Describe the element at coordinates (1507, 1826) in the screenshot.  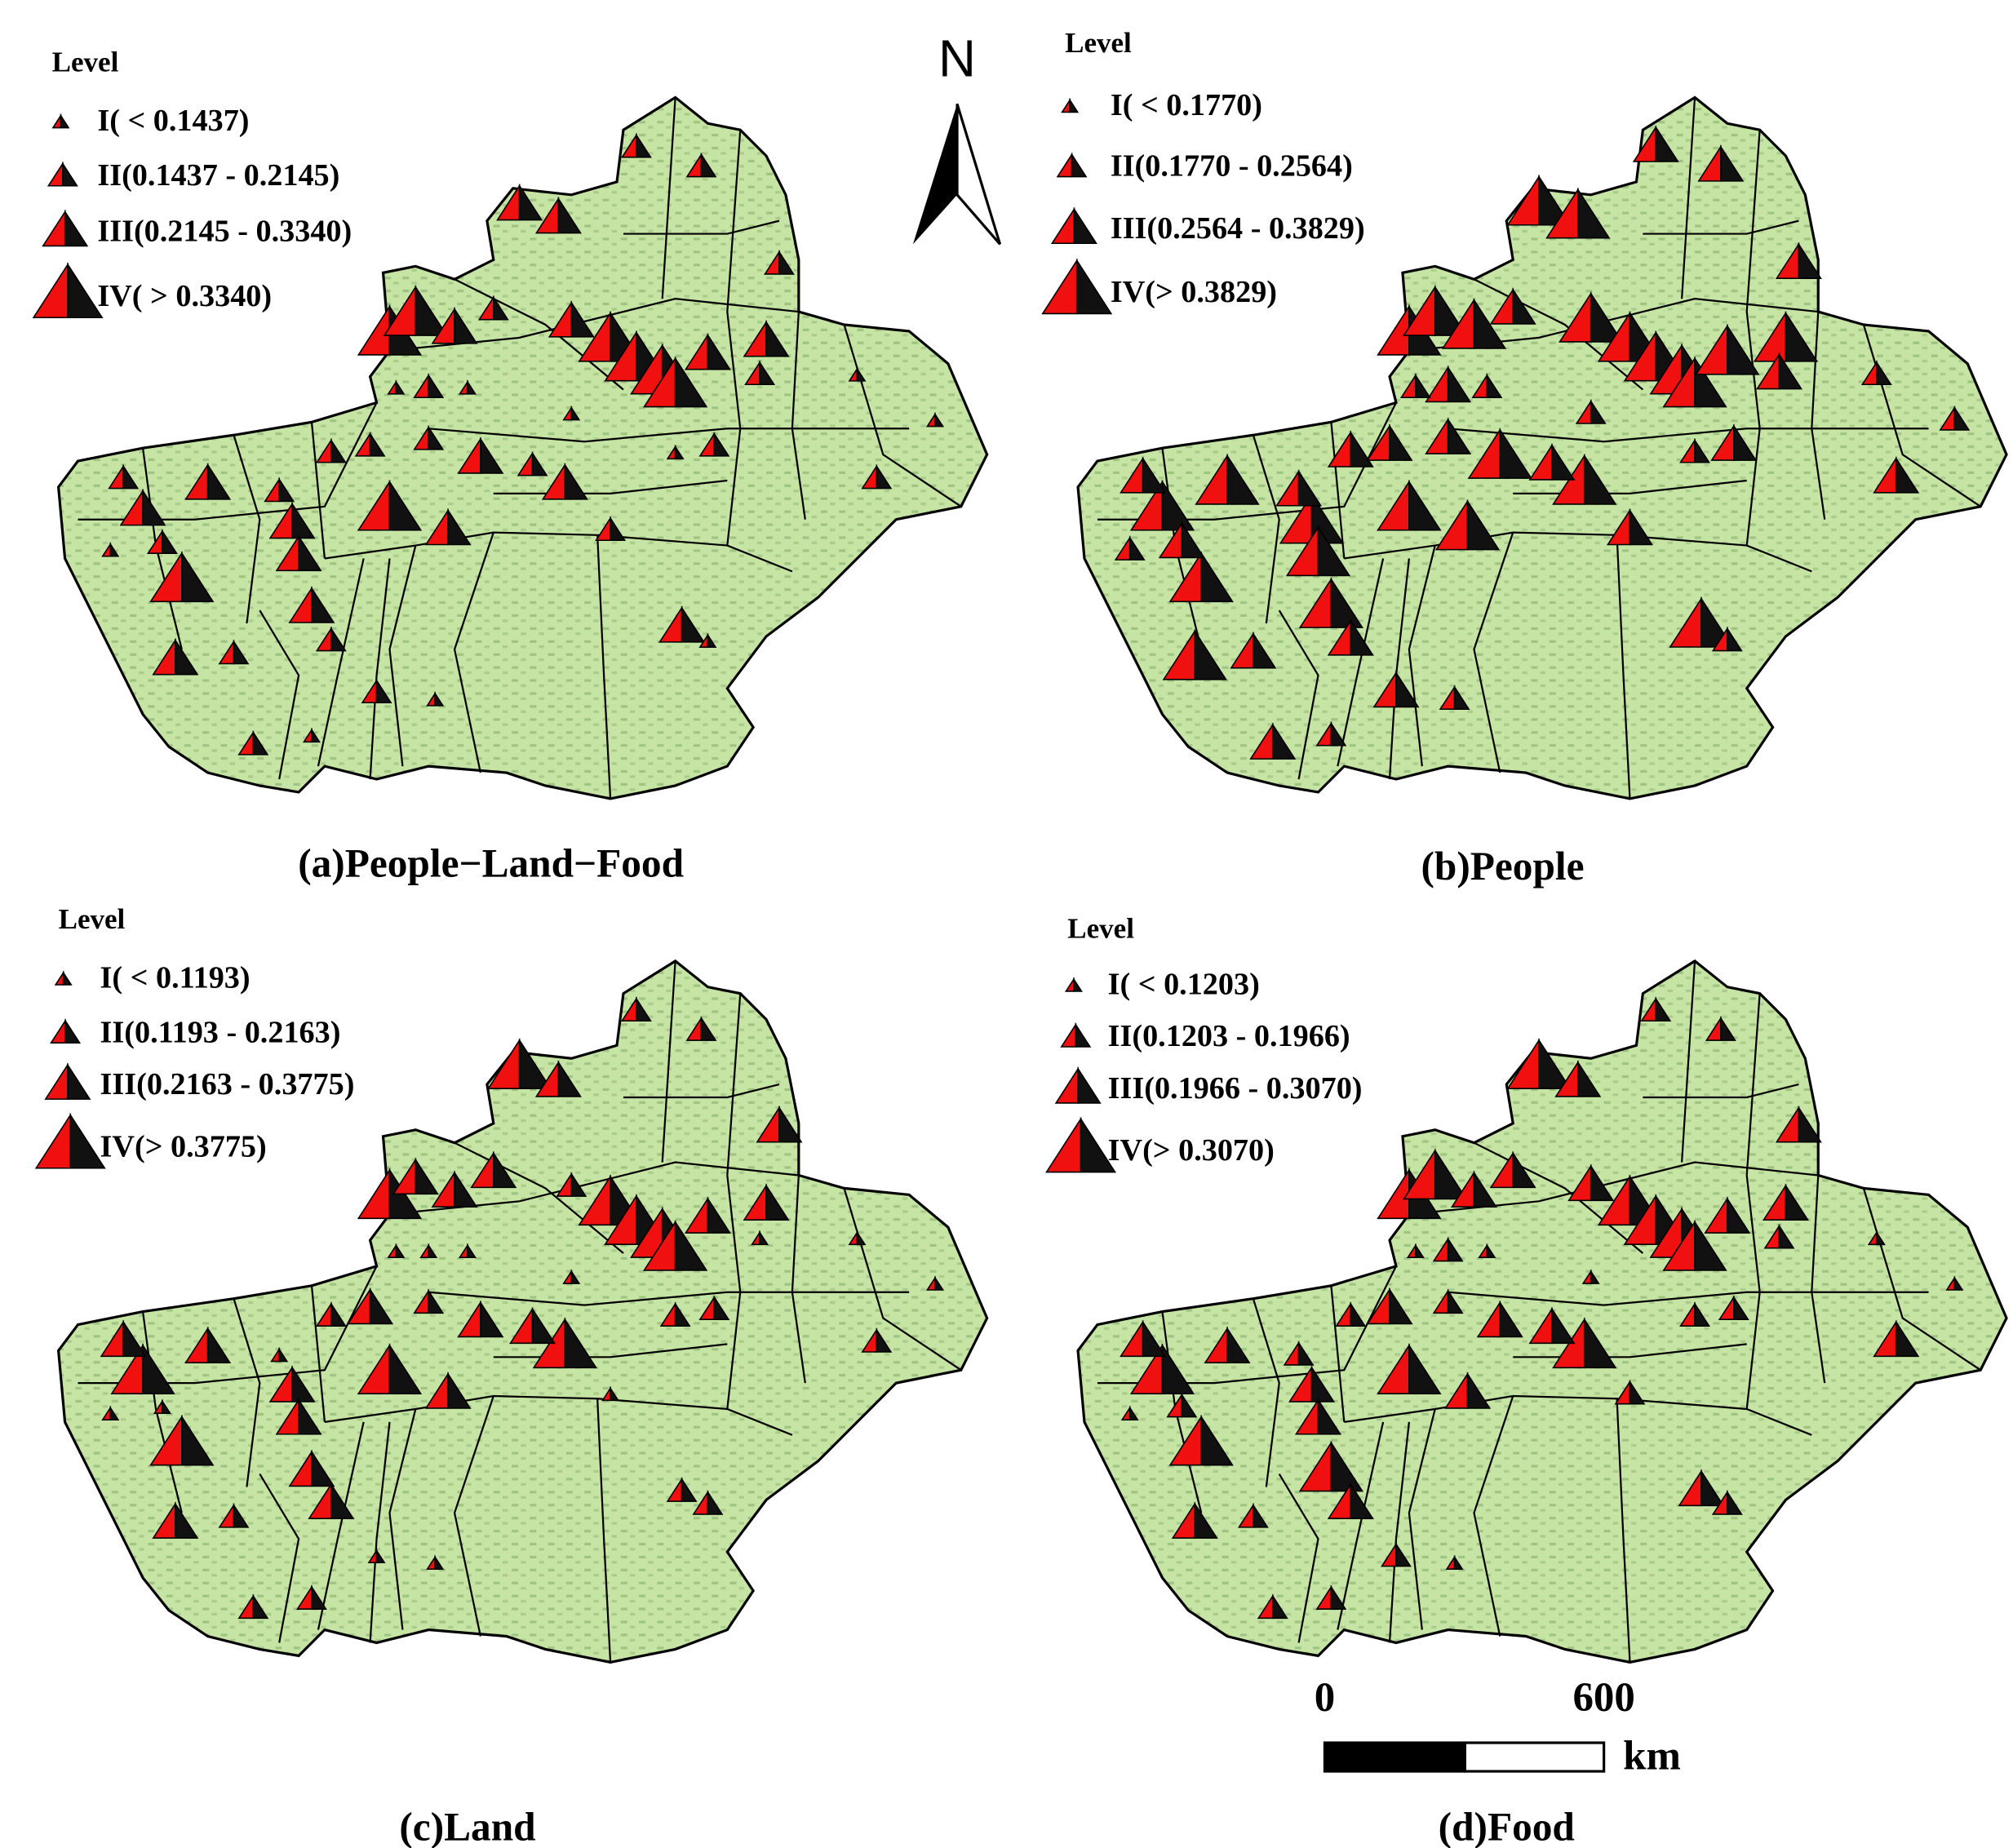
I see `panel-caption: (d)Food` at that location.